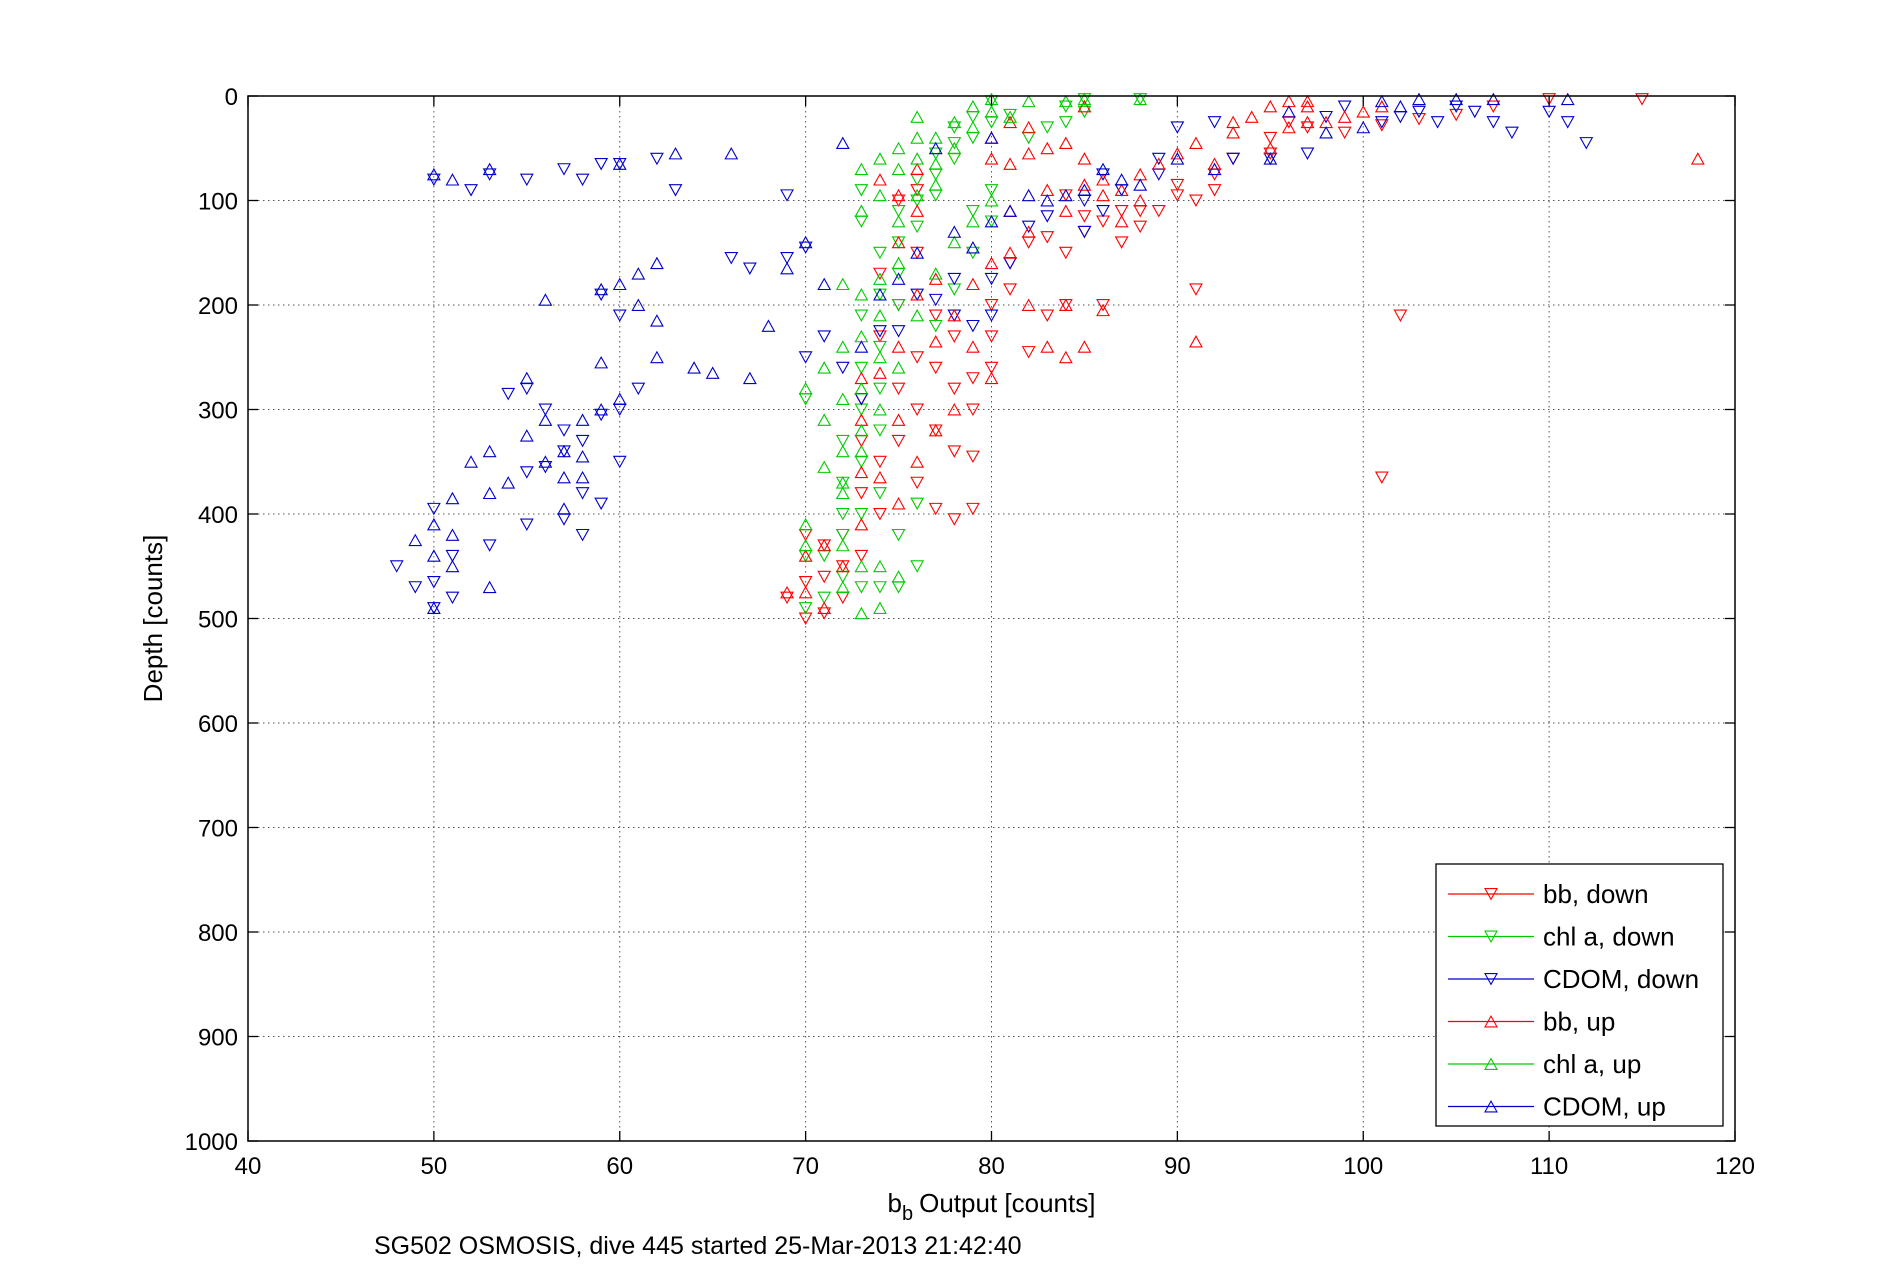 Image resolution: width=1891 pixels, height=1267 pixels. Describe the element at coordinates (1491, 1063) in the screenshot. I see `legend-marker-chl-a-up` at that location.